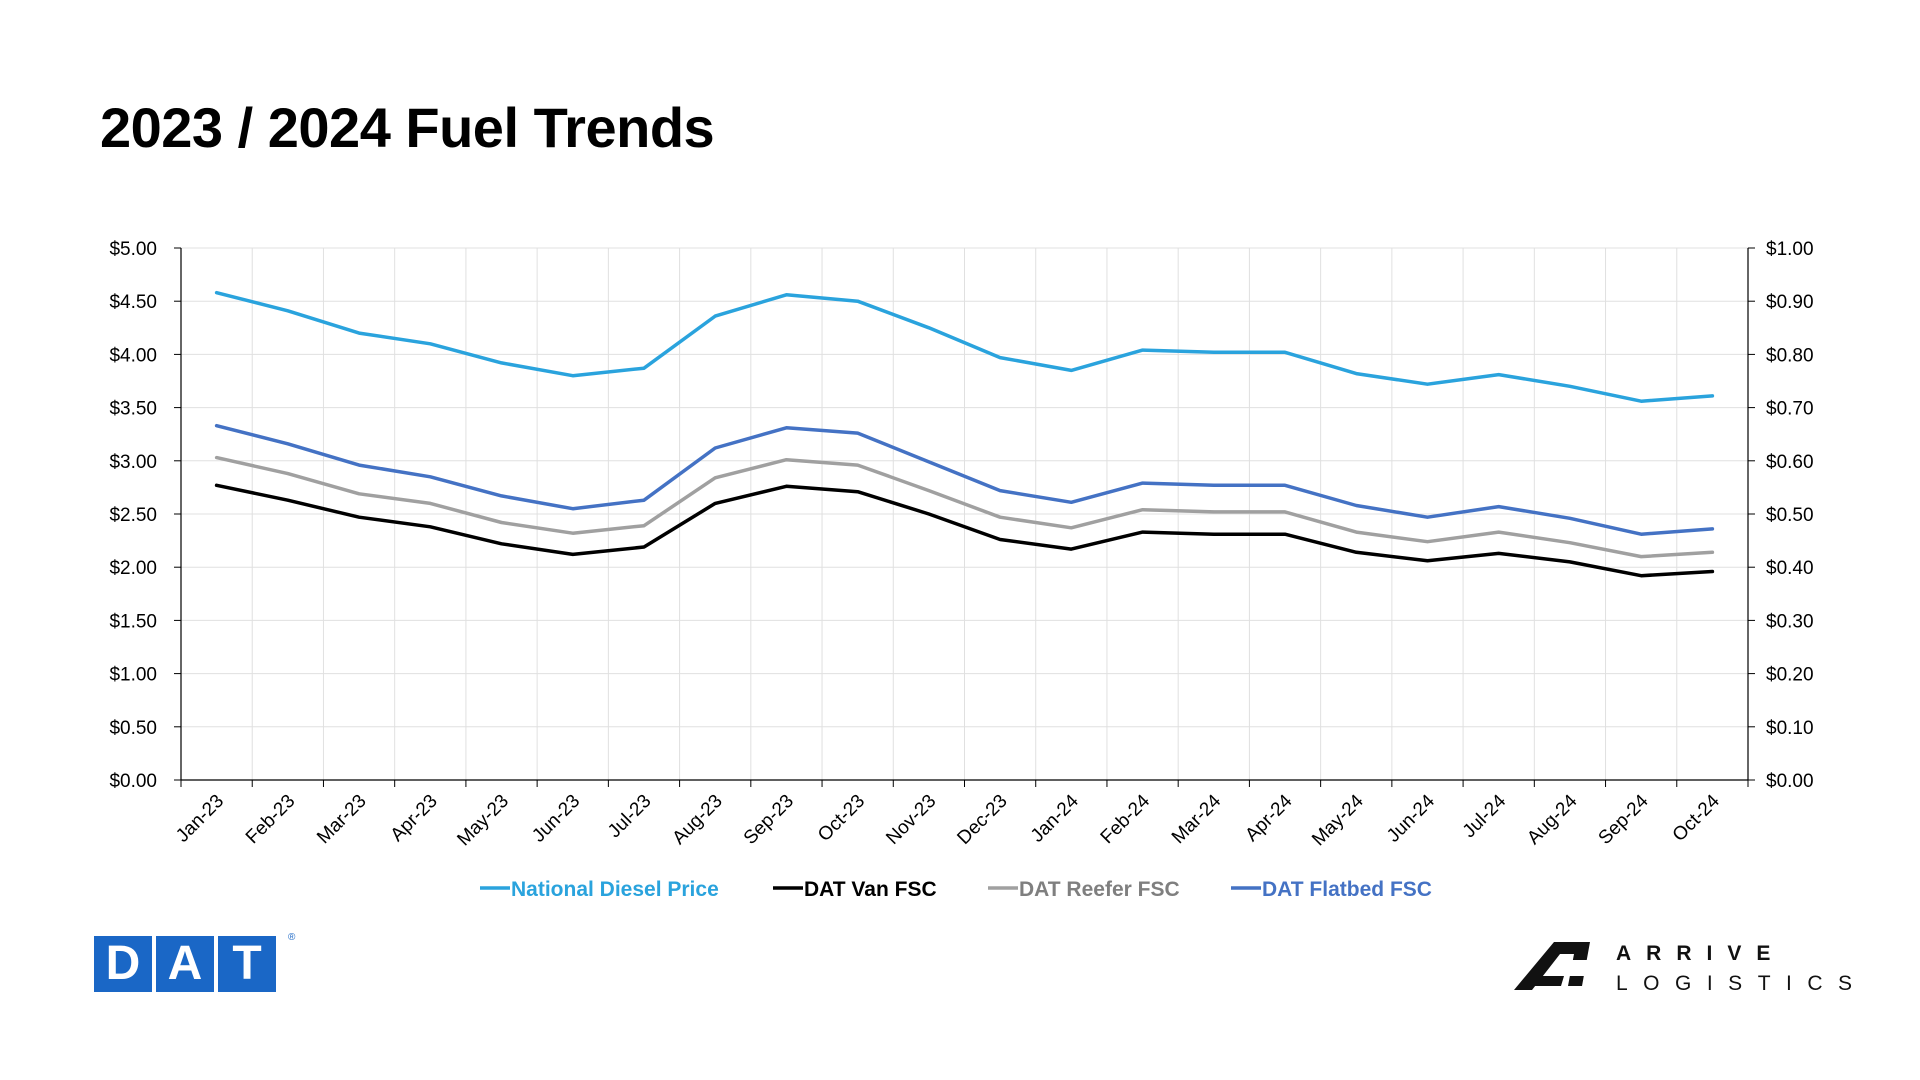 This screenshot has width=1920, height=1080. I want to click on right-axis-tick-label: $0.90, so click(1790, 302).